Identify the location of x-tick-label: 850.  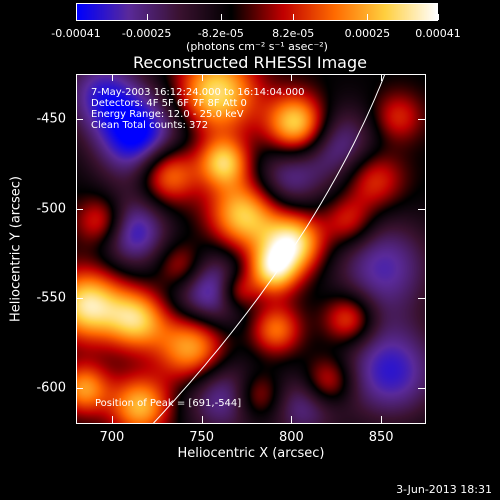
(381, 437).